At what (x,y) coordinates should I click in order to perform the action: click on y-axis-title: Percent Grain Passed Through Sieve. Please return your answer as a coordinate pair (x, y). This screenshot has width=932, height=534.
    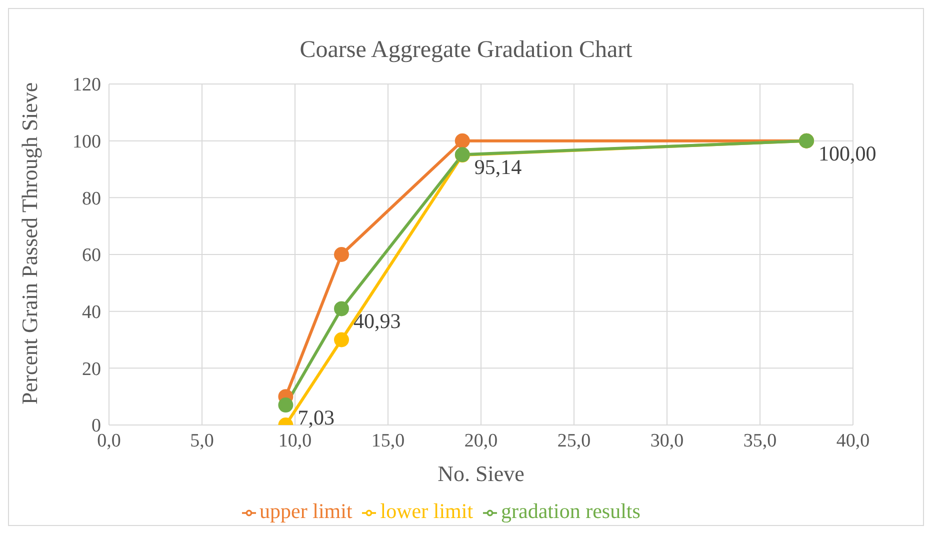
    Looking at the image, I should click on (29, 243).